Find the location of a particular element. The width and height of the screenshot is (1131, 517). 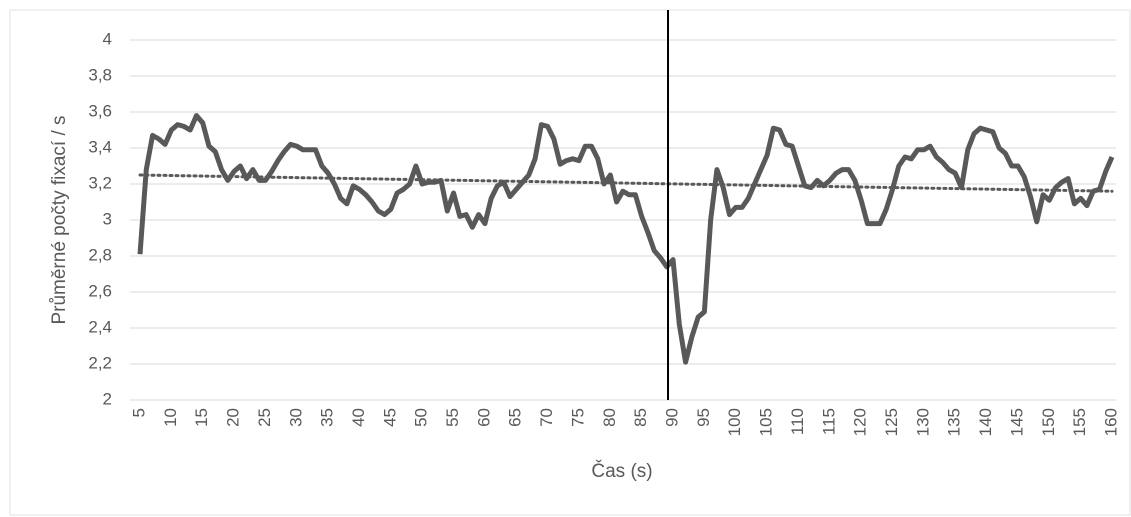

x-tick-label: 130 is located at coordinates (922, 422).